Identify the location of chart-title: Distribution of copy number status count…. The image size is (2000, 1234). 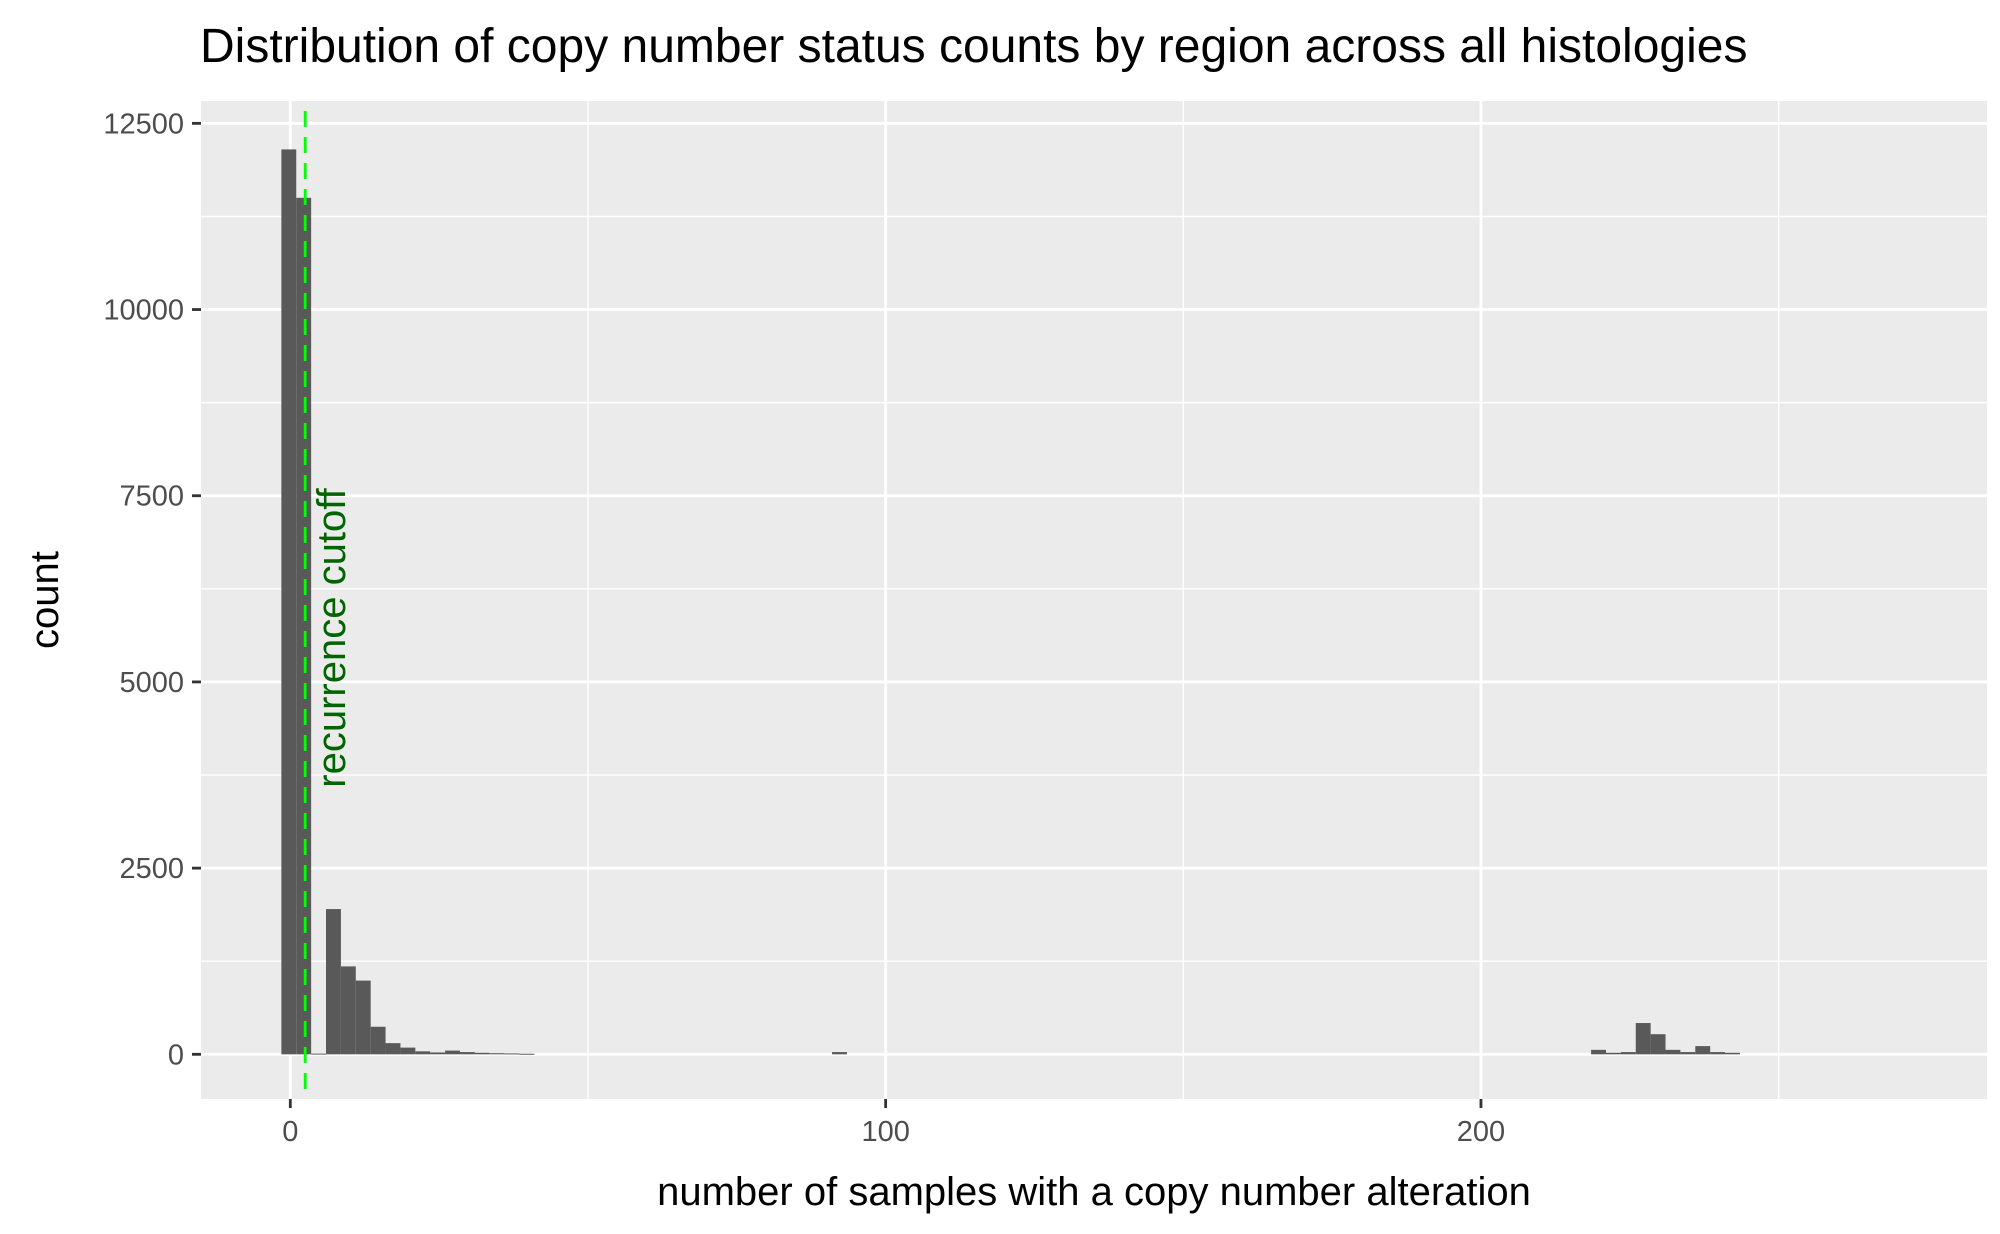
(973, 46).